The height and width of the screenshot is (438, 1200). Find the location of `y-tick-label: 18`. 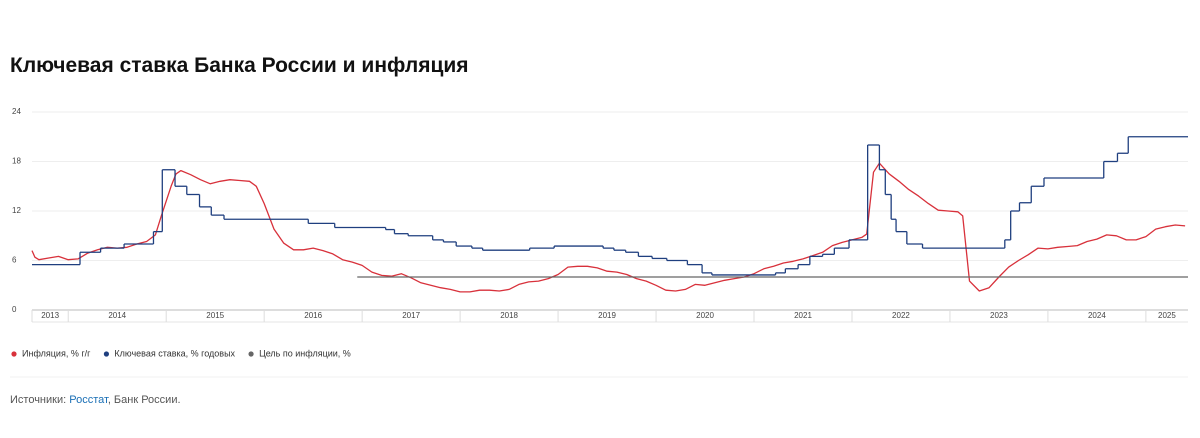

y-tick-label: 18 is located at coordinates (16, 161).